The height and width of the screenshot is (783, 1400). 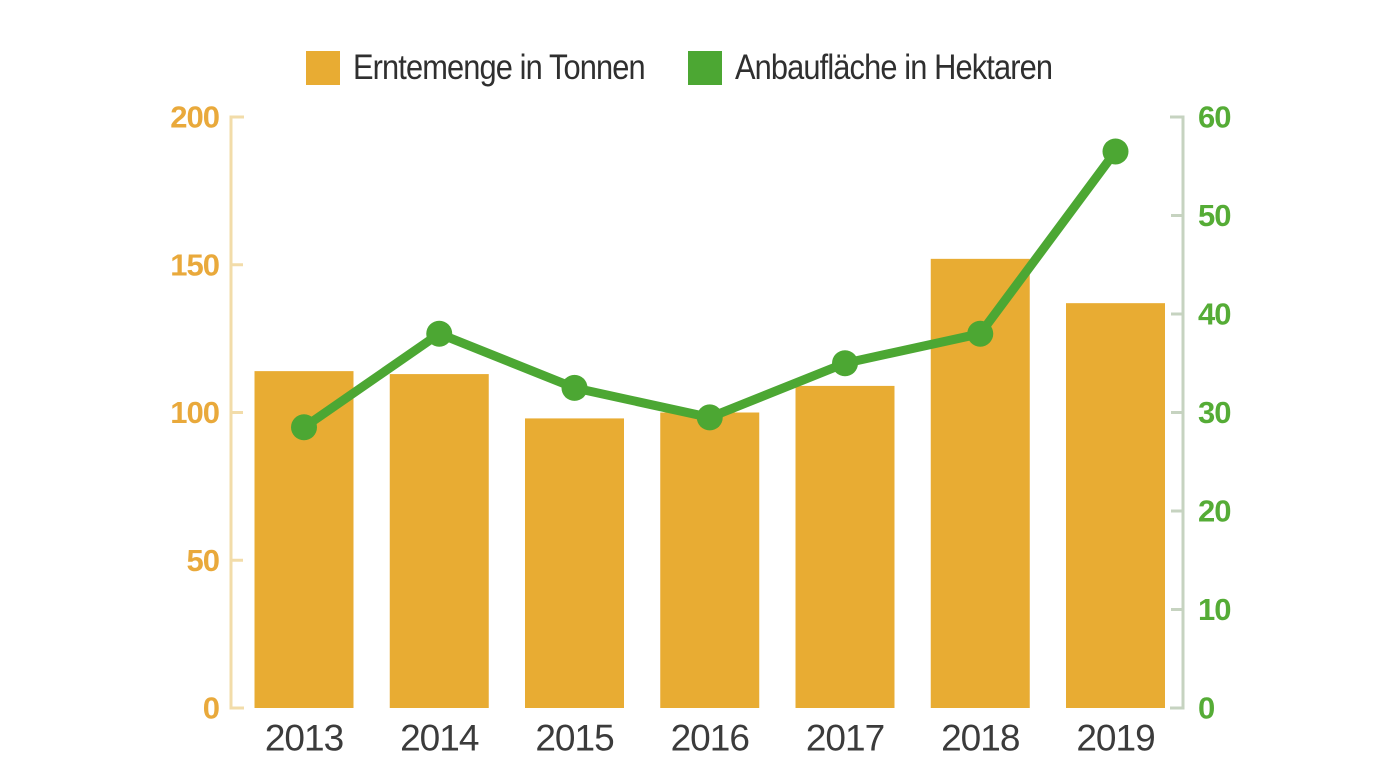 I want to click on bar-2015, so click(x=574, y=563).